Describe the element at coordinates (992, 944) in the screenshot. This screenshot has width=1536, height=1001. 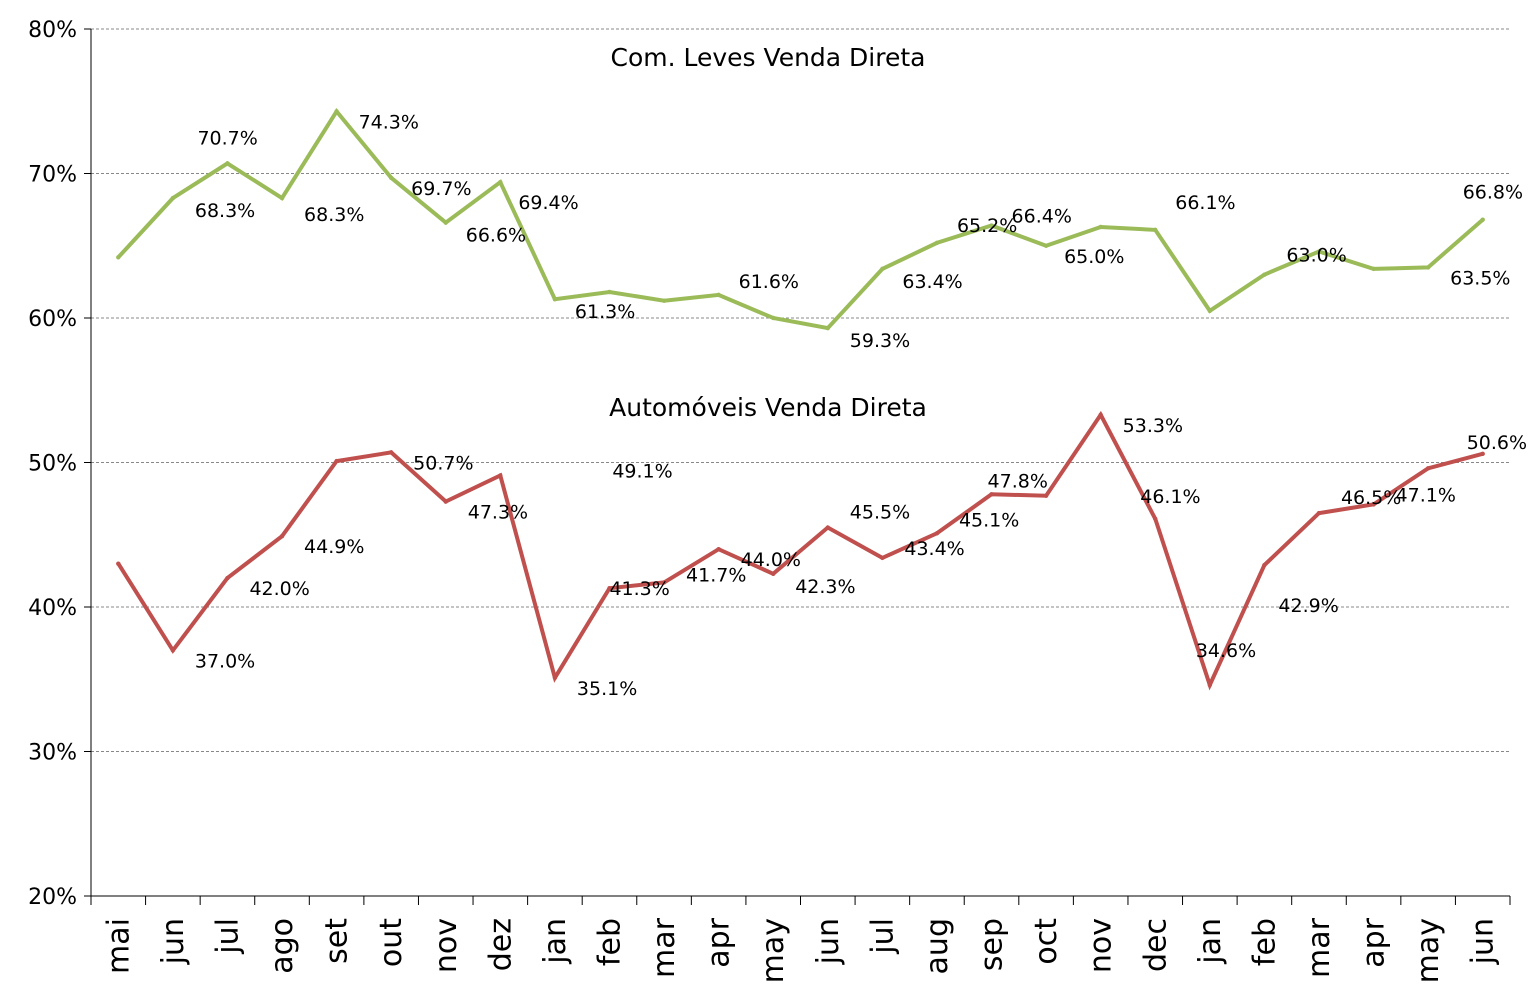
I see `x-tick-label: sep` at that location.